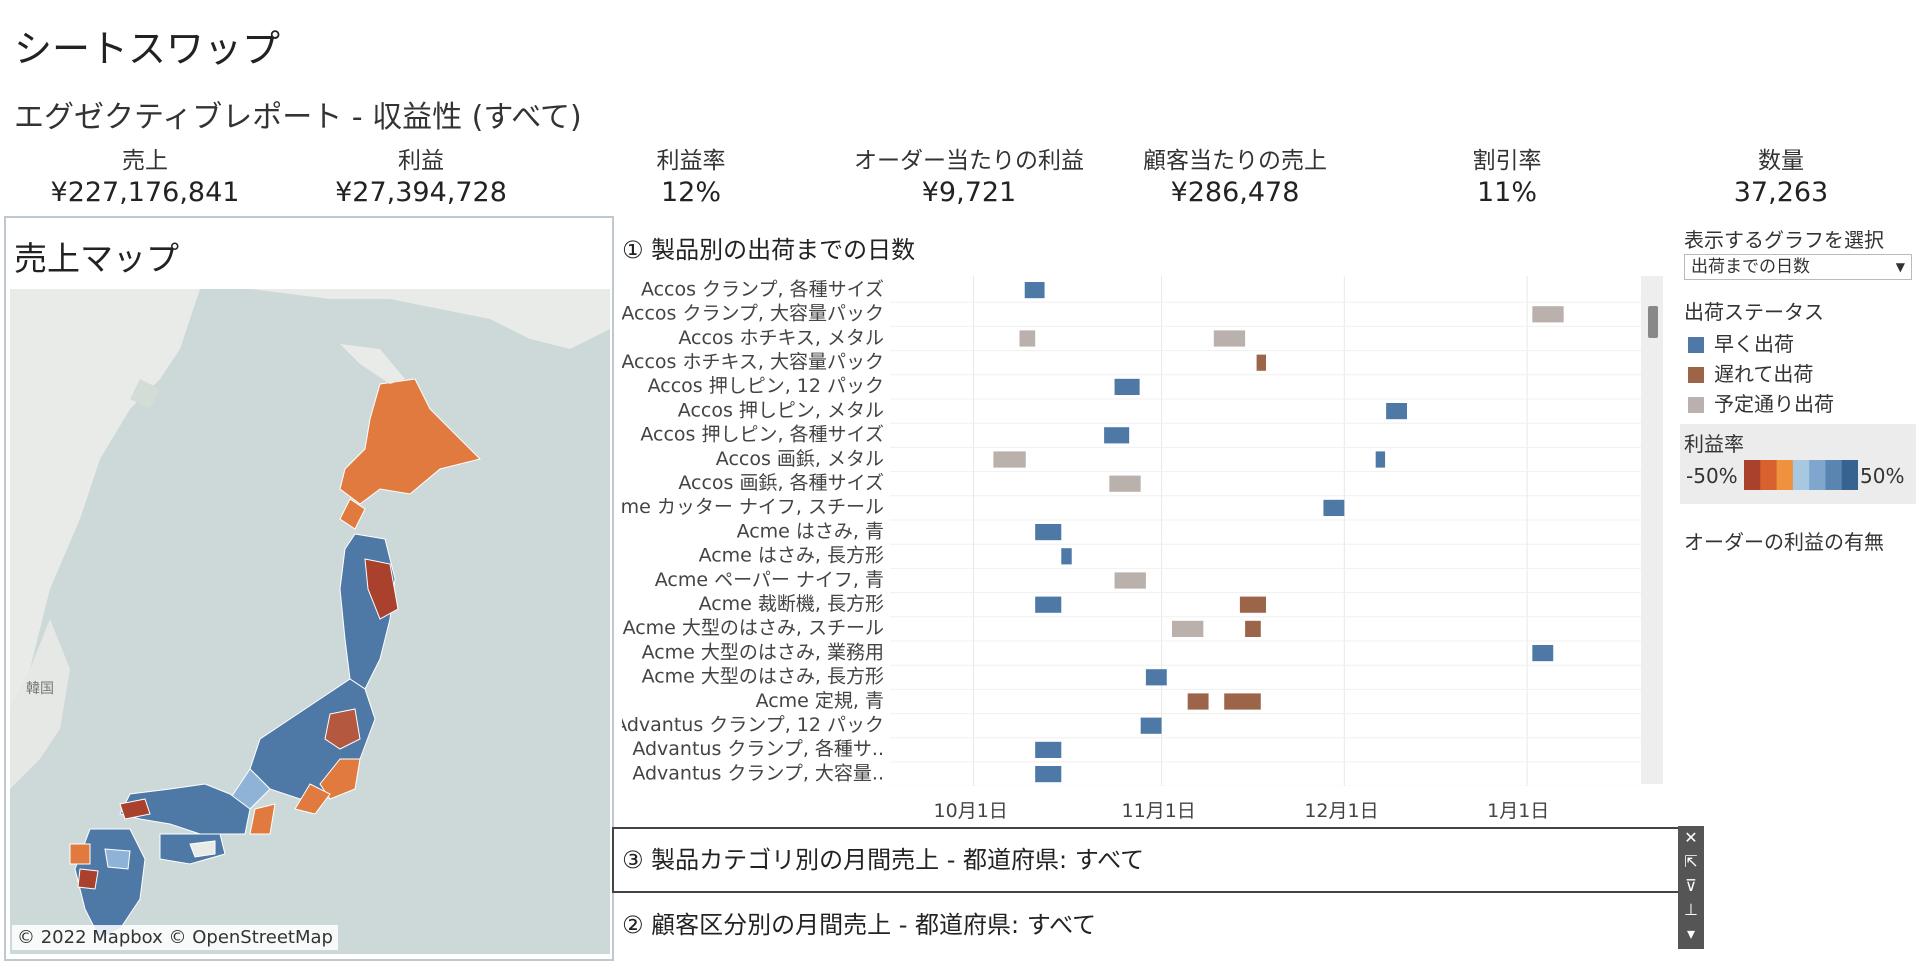  Describe the element at coordinates (753, 362) in the screenshot. I see `gantt-row-label: Accos ホチキス, 大容量パック` at that location.